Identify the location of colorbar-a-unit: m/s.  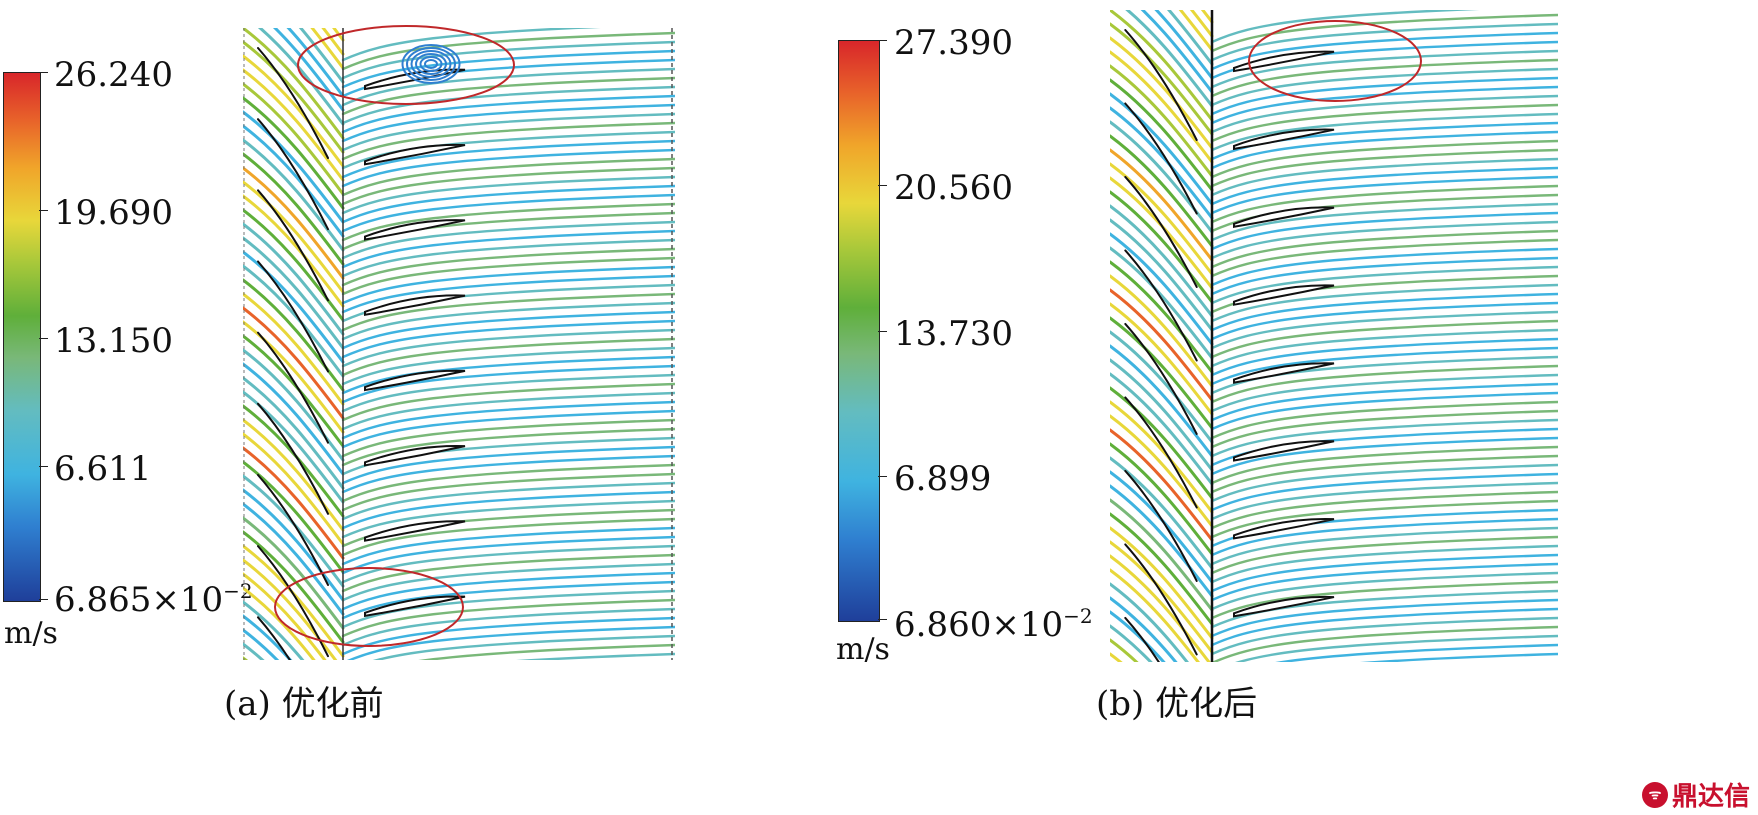
(31, 633).